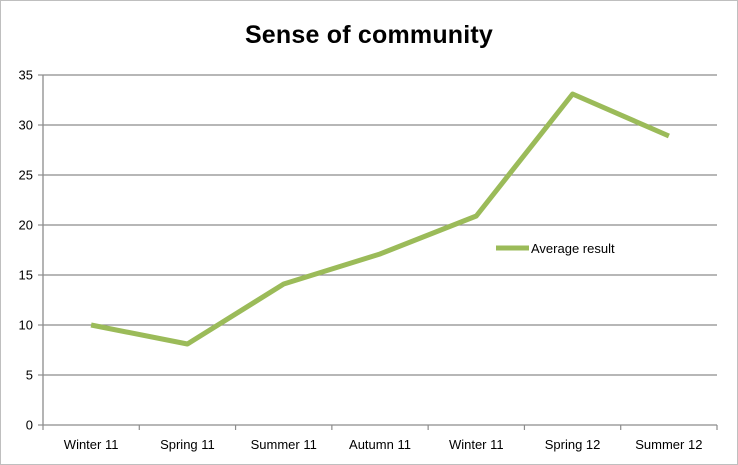 The width and height of the screenshot is (738, 465). I want to click on y-tick-label: 25, so click(26, 175).